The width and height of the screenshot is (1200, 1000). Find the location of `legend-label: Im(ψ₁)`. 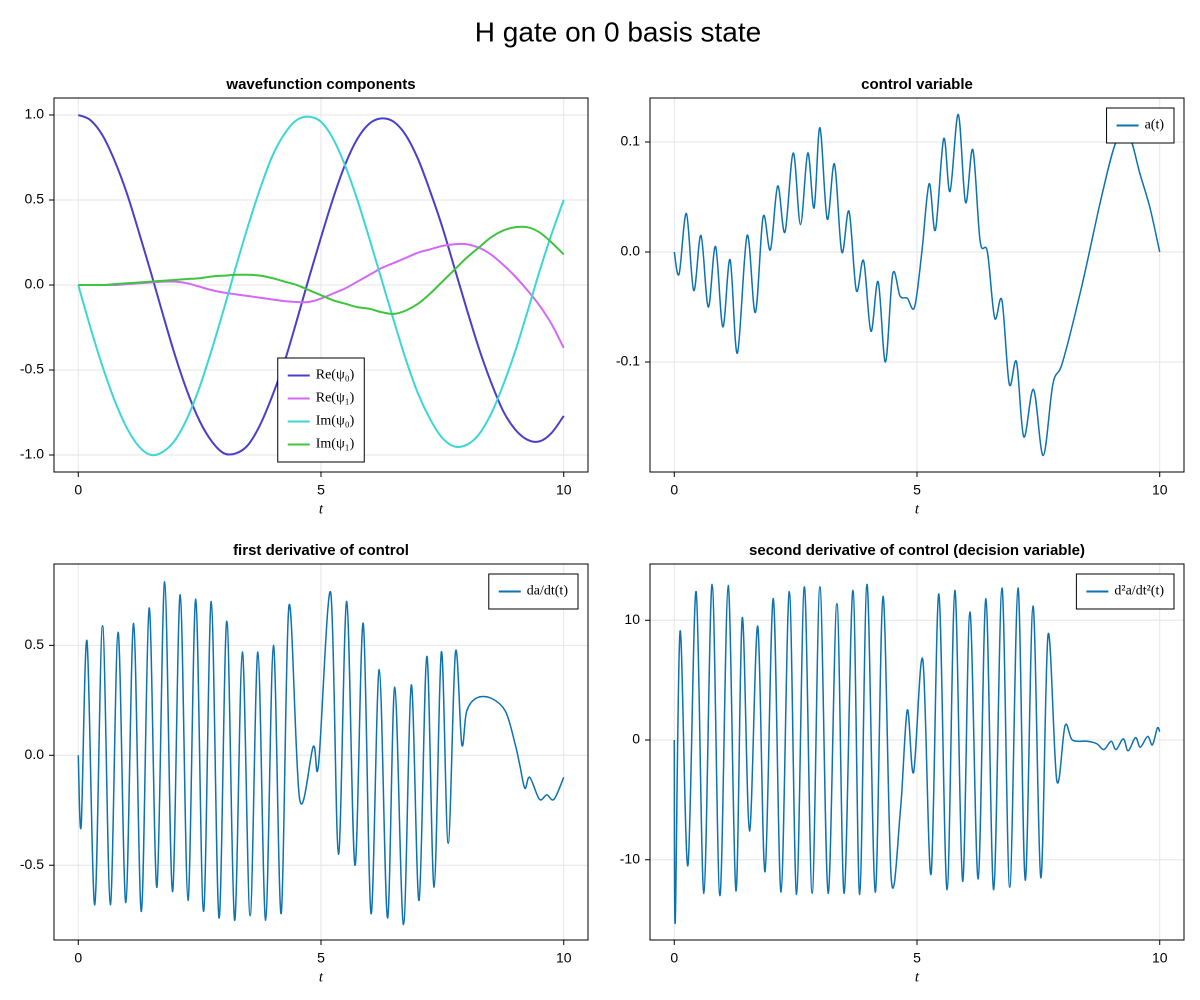

legend-label: Im(ψ₁) is located at coordinates (335, 444).